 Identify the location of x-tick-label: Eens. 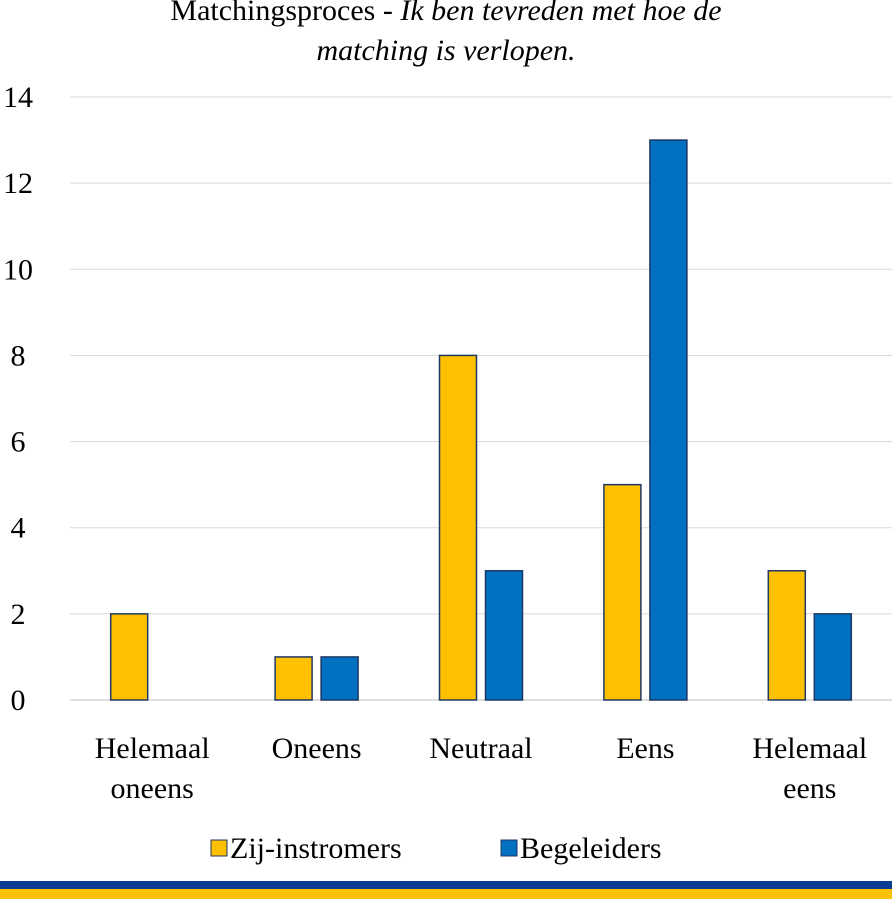
(645, 748).